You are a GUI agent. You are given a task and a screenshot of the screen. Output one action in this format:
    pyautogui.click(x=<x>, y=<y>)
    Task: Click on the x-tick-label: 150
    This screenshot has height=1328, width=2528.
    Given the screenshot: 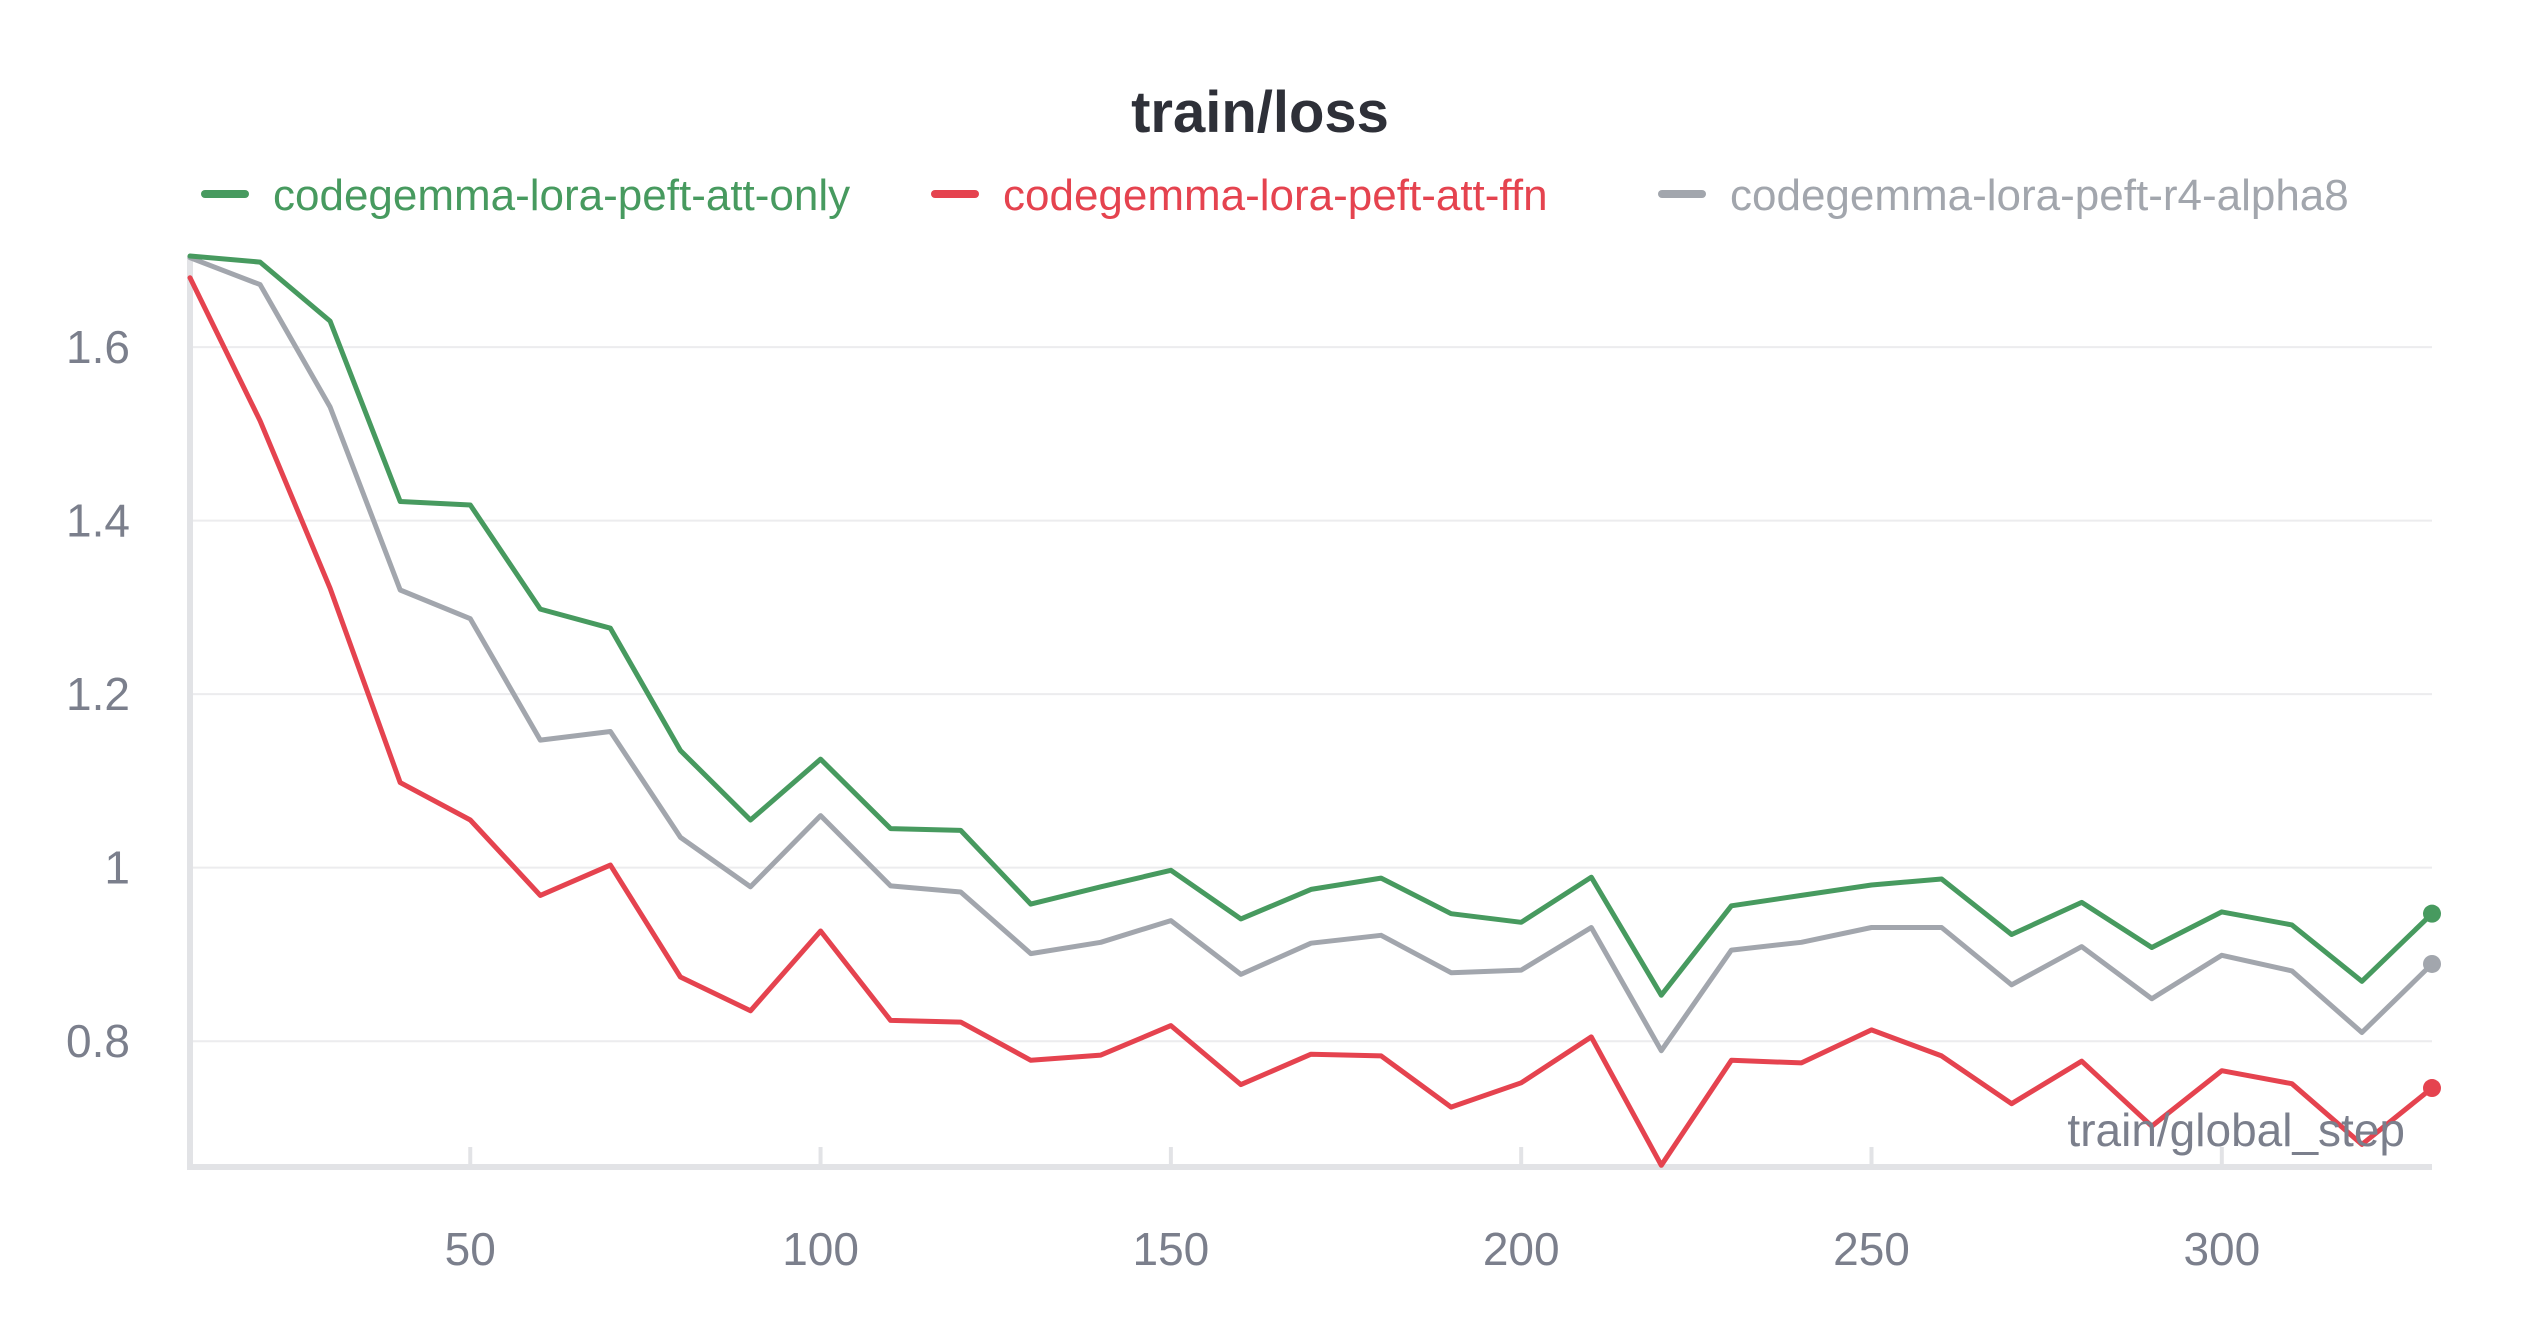 What is the action you would take?
    pyautogui.click(x=1171, y=1249)
    